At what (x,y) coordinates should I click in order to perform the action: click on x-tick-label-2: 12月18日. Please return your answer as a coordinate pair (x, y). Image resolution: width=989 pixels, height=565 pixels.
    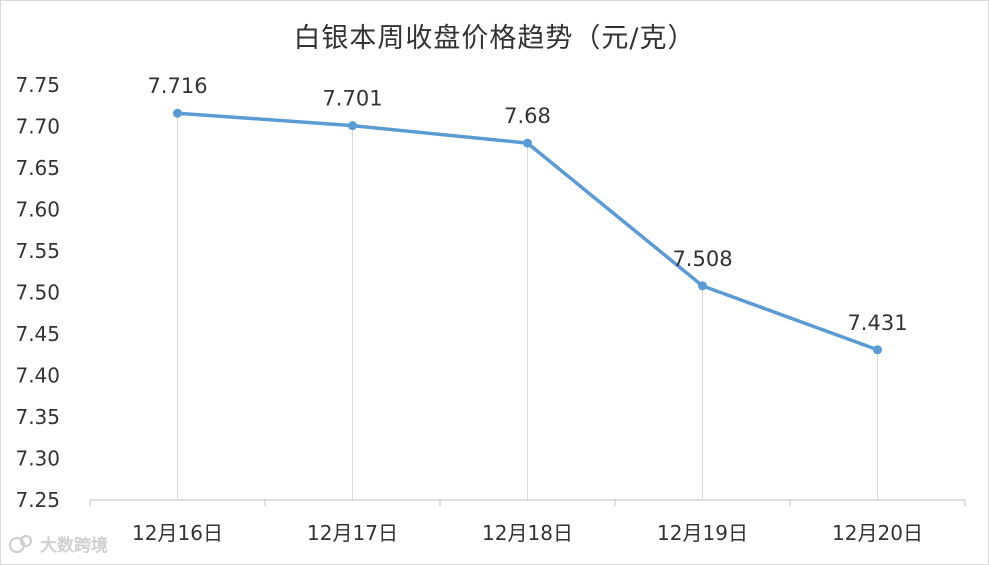
    Looking at the image, I should click on (527, 533).